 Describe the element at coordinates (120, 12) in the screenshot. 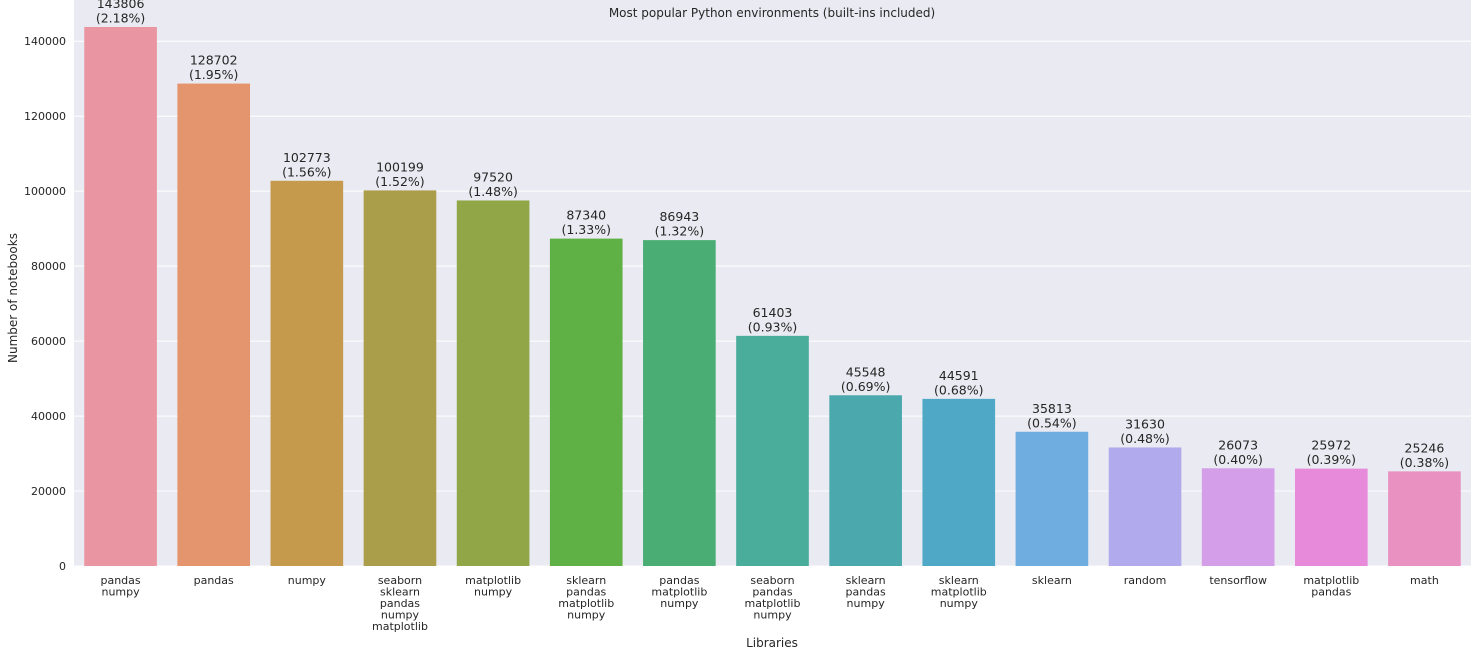

I see `value-label: 143806 (2.18%)` at that location.